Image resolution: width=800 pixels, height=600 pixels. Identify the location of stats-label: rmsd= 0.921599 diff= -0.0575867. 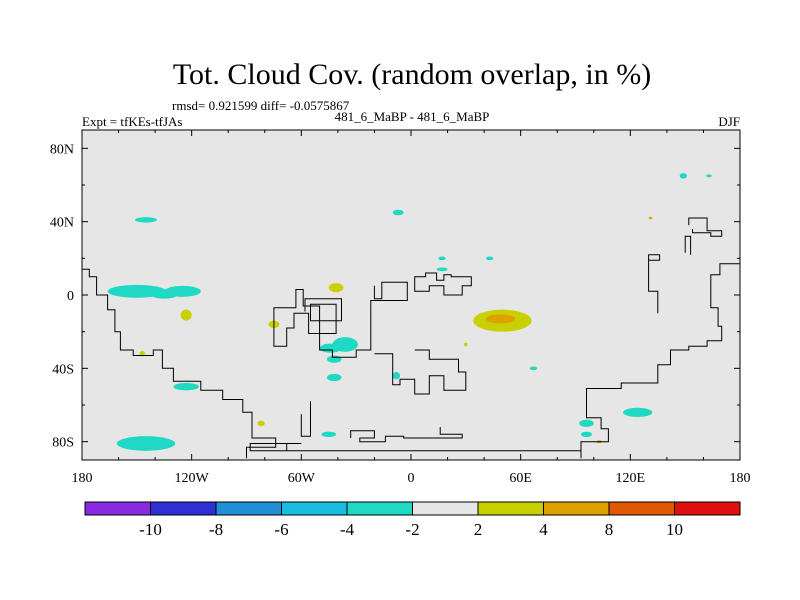
(261, 105).